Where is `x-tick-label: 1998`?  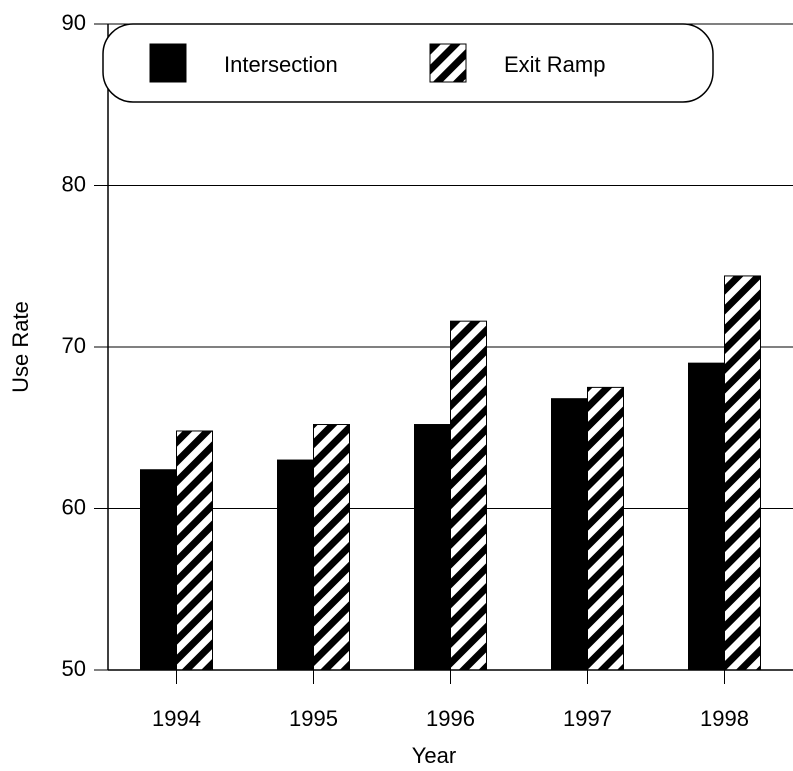 x-tick-label: 1998 is located at coordinates (724, 718).